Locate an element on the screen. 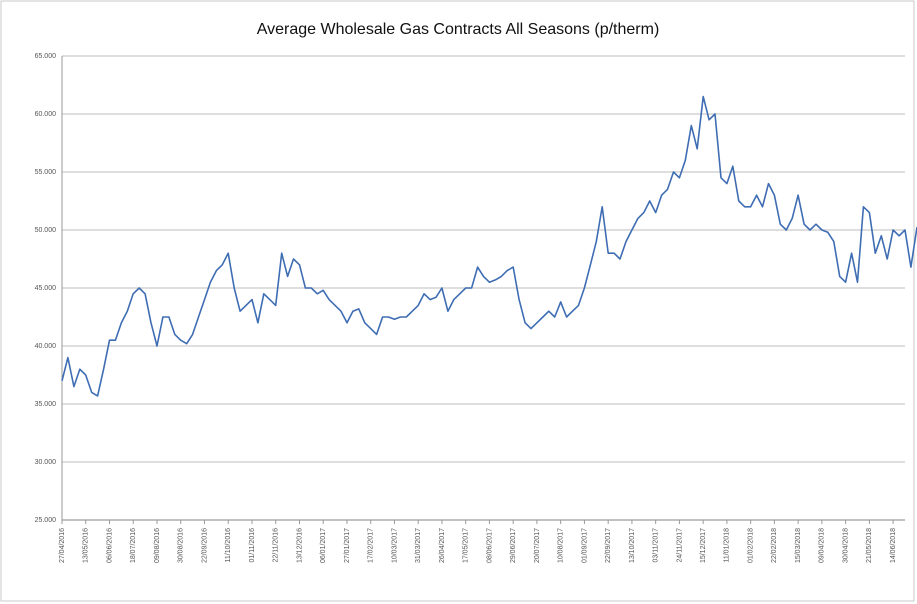 The height and width of the screenshot is (604, 917). x-tick-label: 20/07/2017 is located at coordinates (537, 545).